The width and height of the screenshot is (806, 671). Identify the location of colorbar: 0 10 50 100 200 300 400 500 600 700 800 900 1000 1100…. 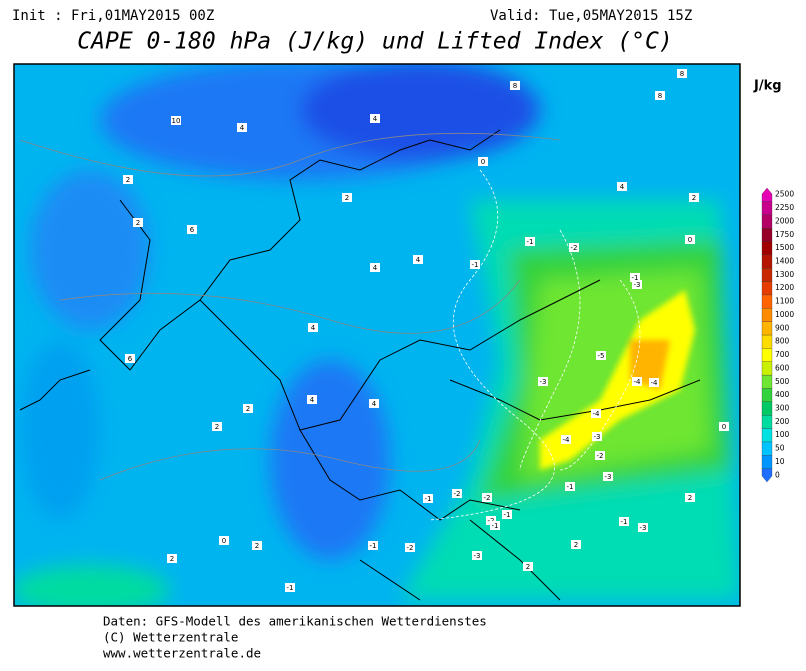
(777, 335).